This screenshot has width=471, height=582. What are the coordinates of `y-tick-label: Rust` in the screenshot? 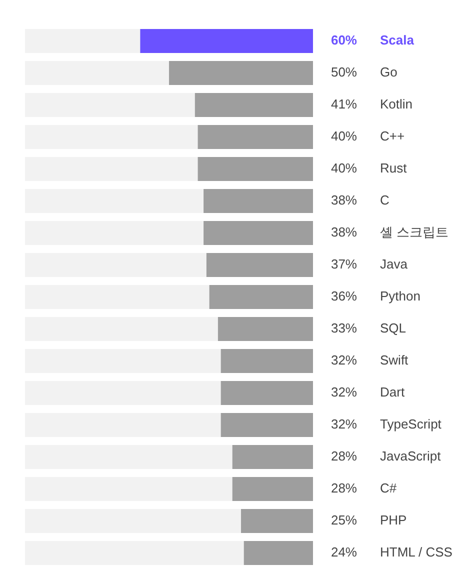 It's located at (394, 168).